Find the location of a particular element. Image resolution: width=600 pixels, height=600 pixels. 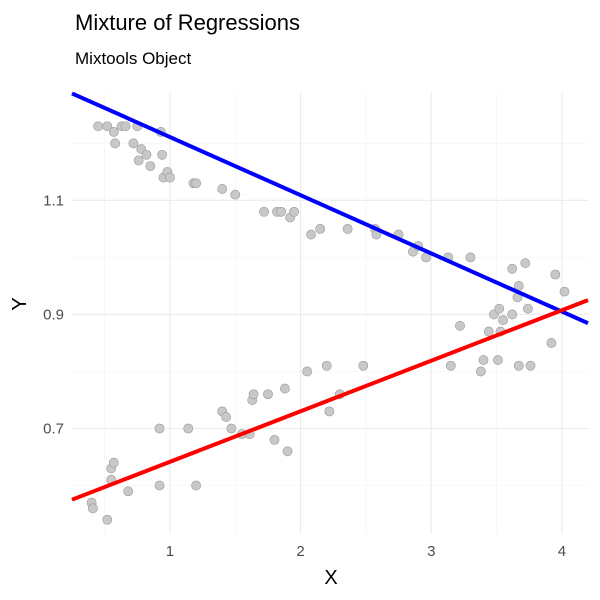

x-tick-label: 2 is located at coordinates (300, 551).